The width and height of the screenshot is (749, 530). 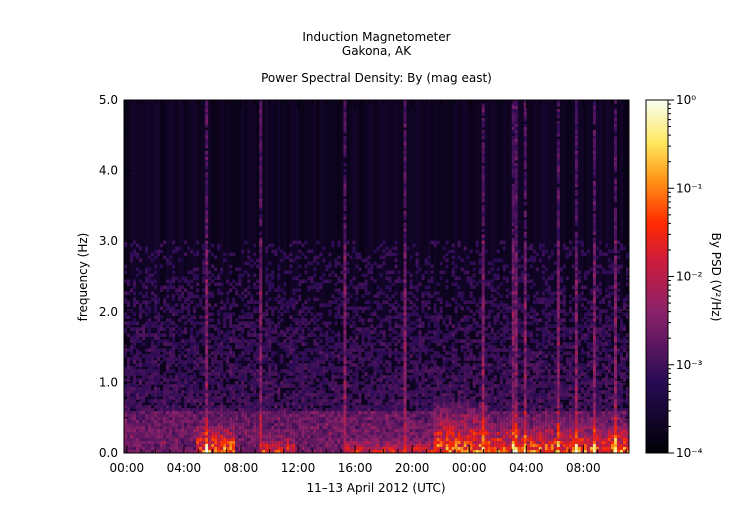 I want to click on spectrogram-column, so click(x=291, y=276).